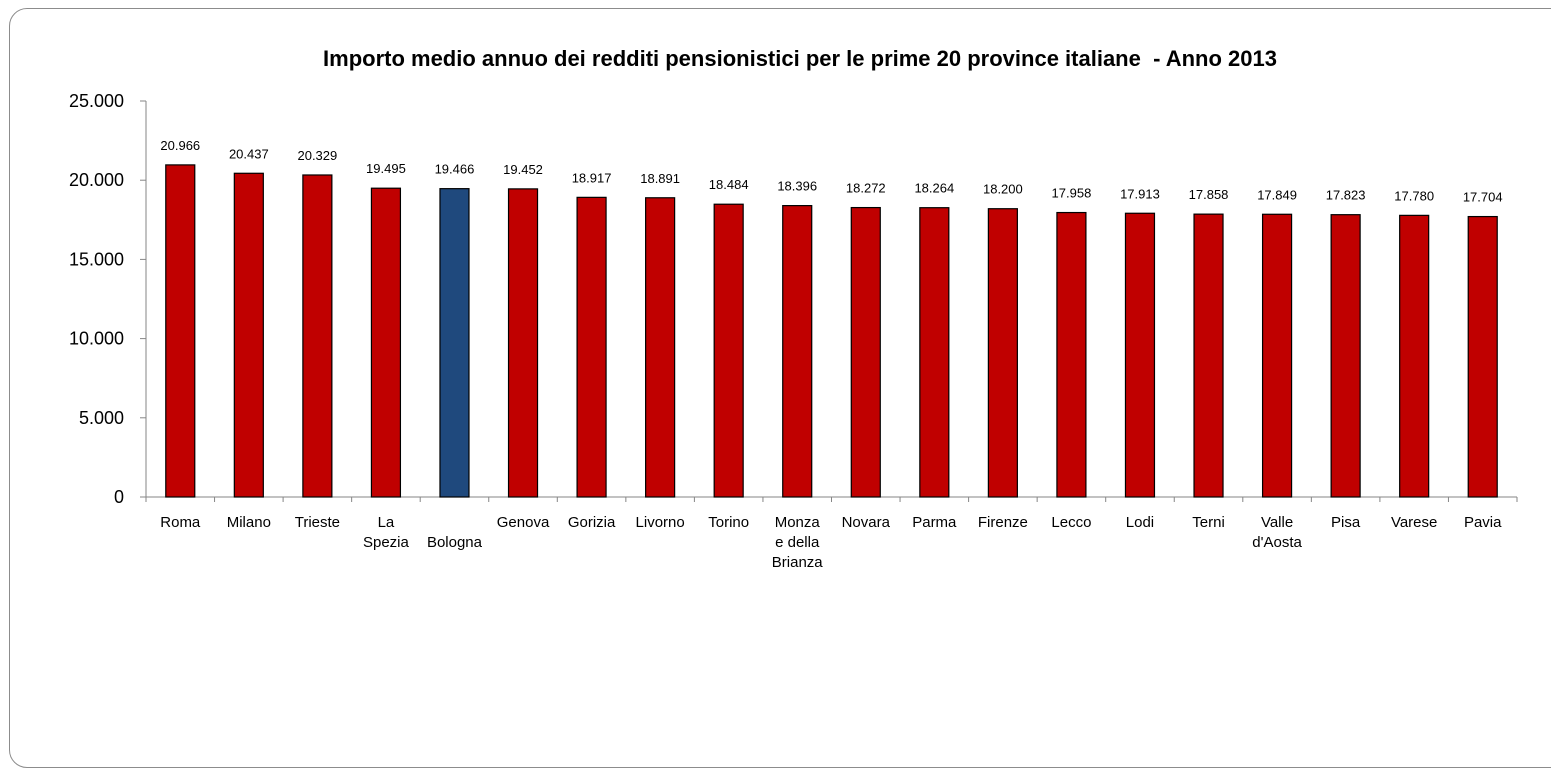 Image resolution: width=1551 pixels, height=768 pixels. I want to click on x-tick-label: Spezia, so click(386, 542).